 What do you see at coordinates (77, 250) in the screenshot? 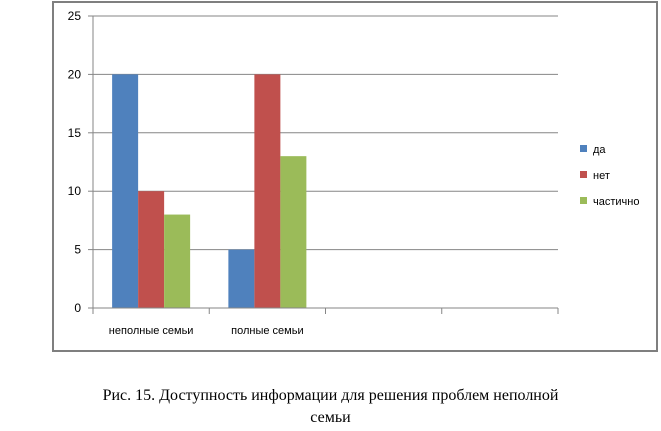
I see `y-tick-label: 5` at bounding box center [77, 250].